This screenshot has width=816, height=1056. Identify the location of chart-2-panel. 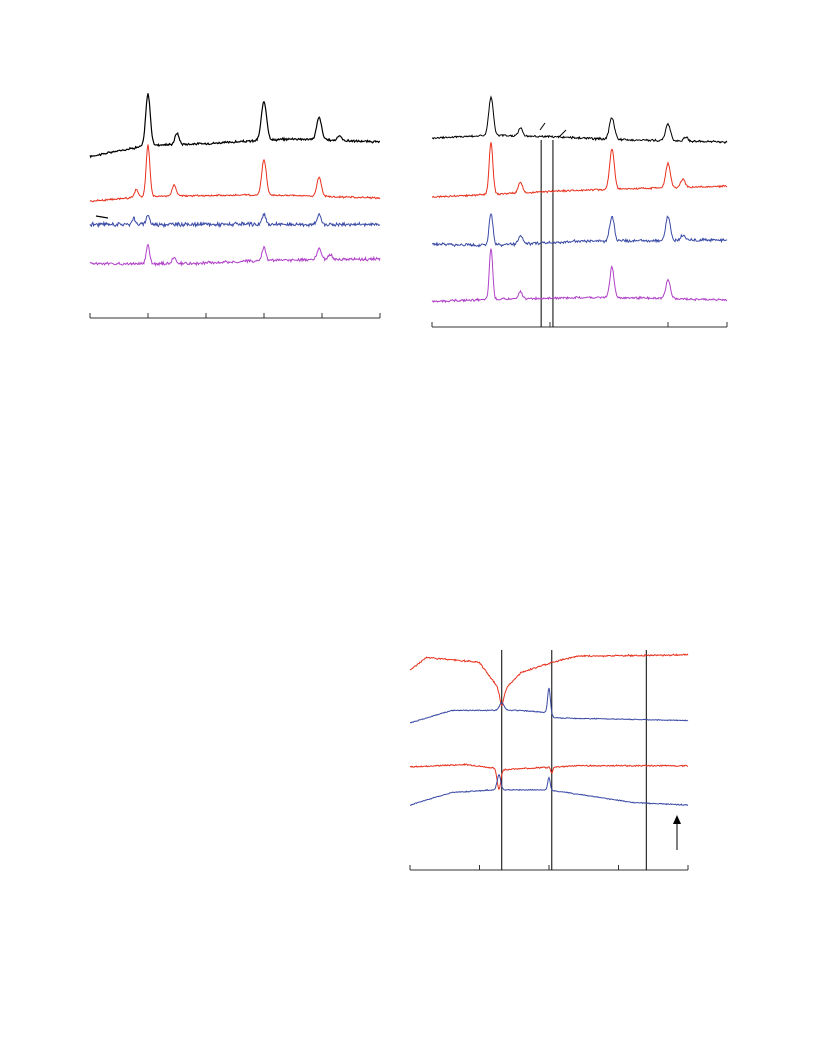
(579, 211).